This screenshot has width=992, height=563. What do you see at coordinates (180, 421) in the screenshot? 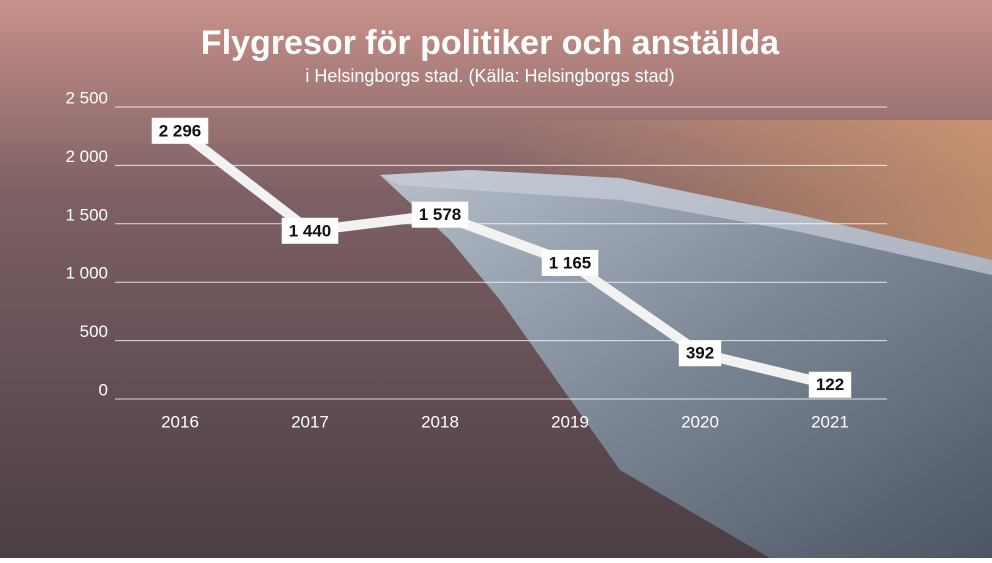
I see `x-tick-label: 2016` at bounding box center [180, 421].